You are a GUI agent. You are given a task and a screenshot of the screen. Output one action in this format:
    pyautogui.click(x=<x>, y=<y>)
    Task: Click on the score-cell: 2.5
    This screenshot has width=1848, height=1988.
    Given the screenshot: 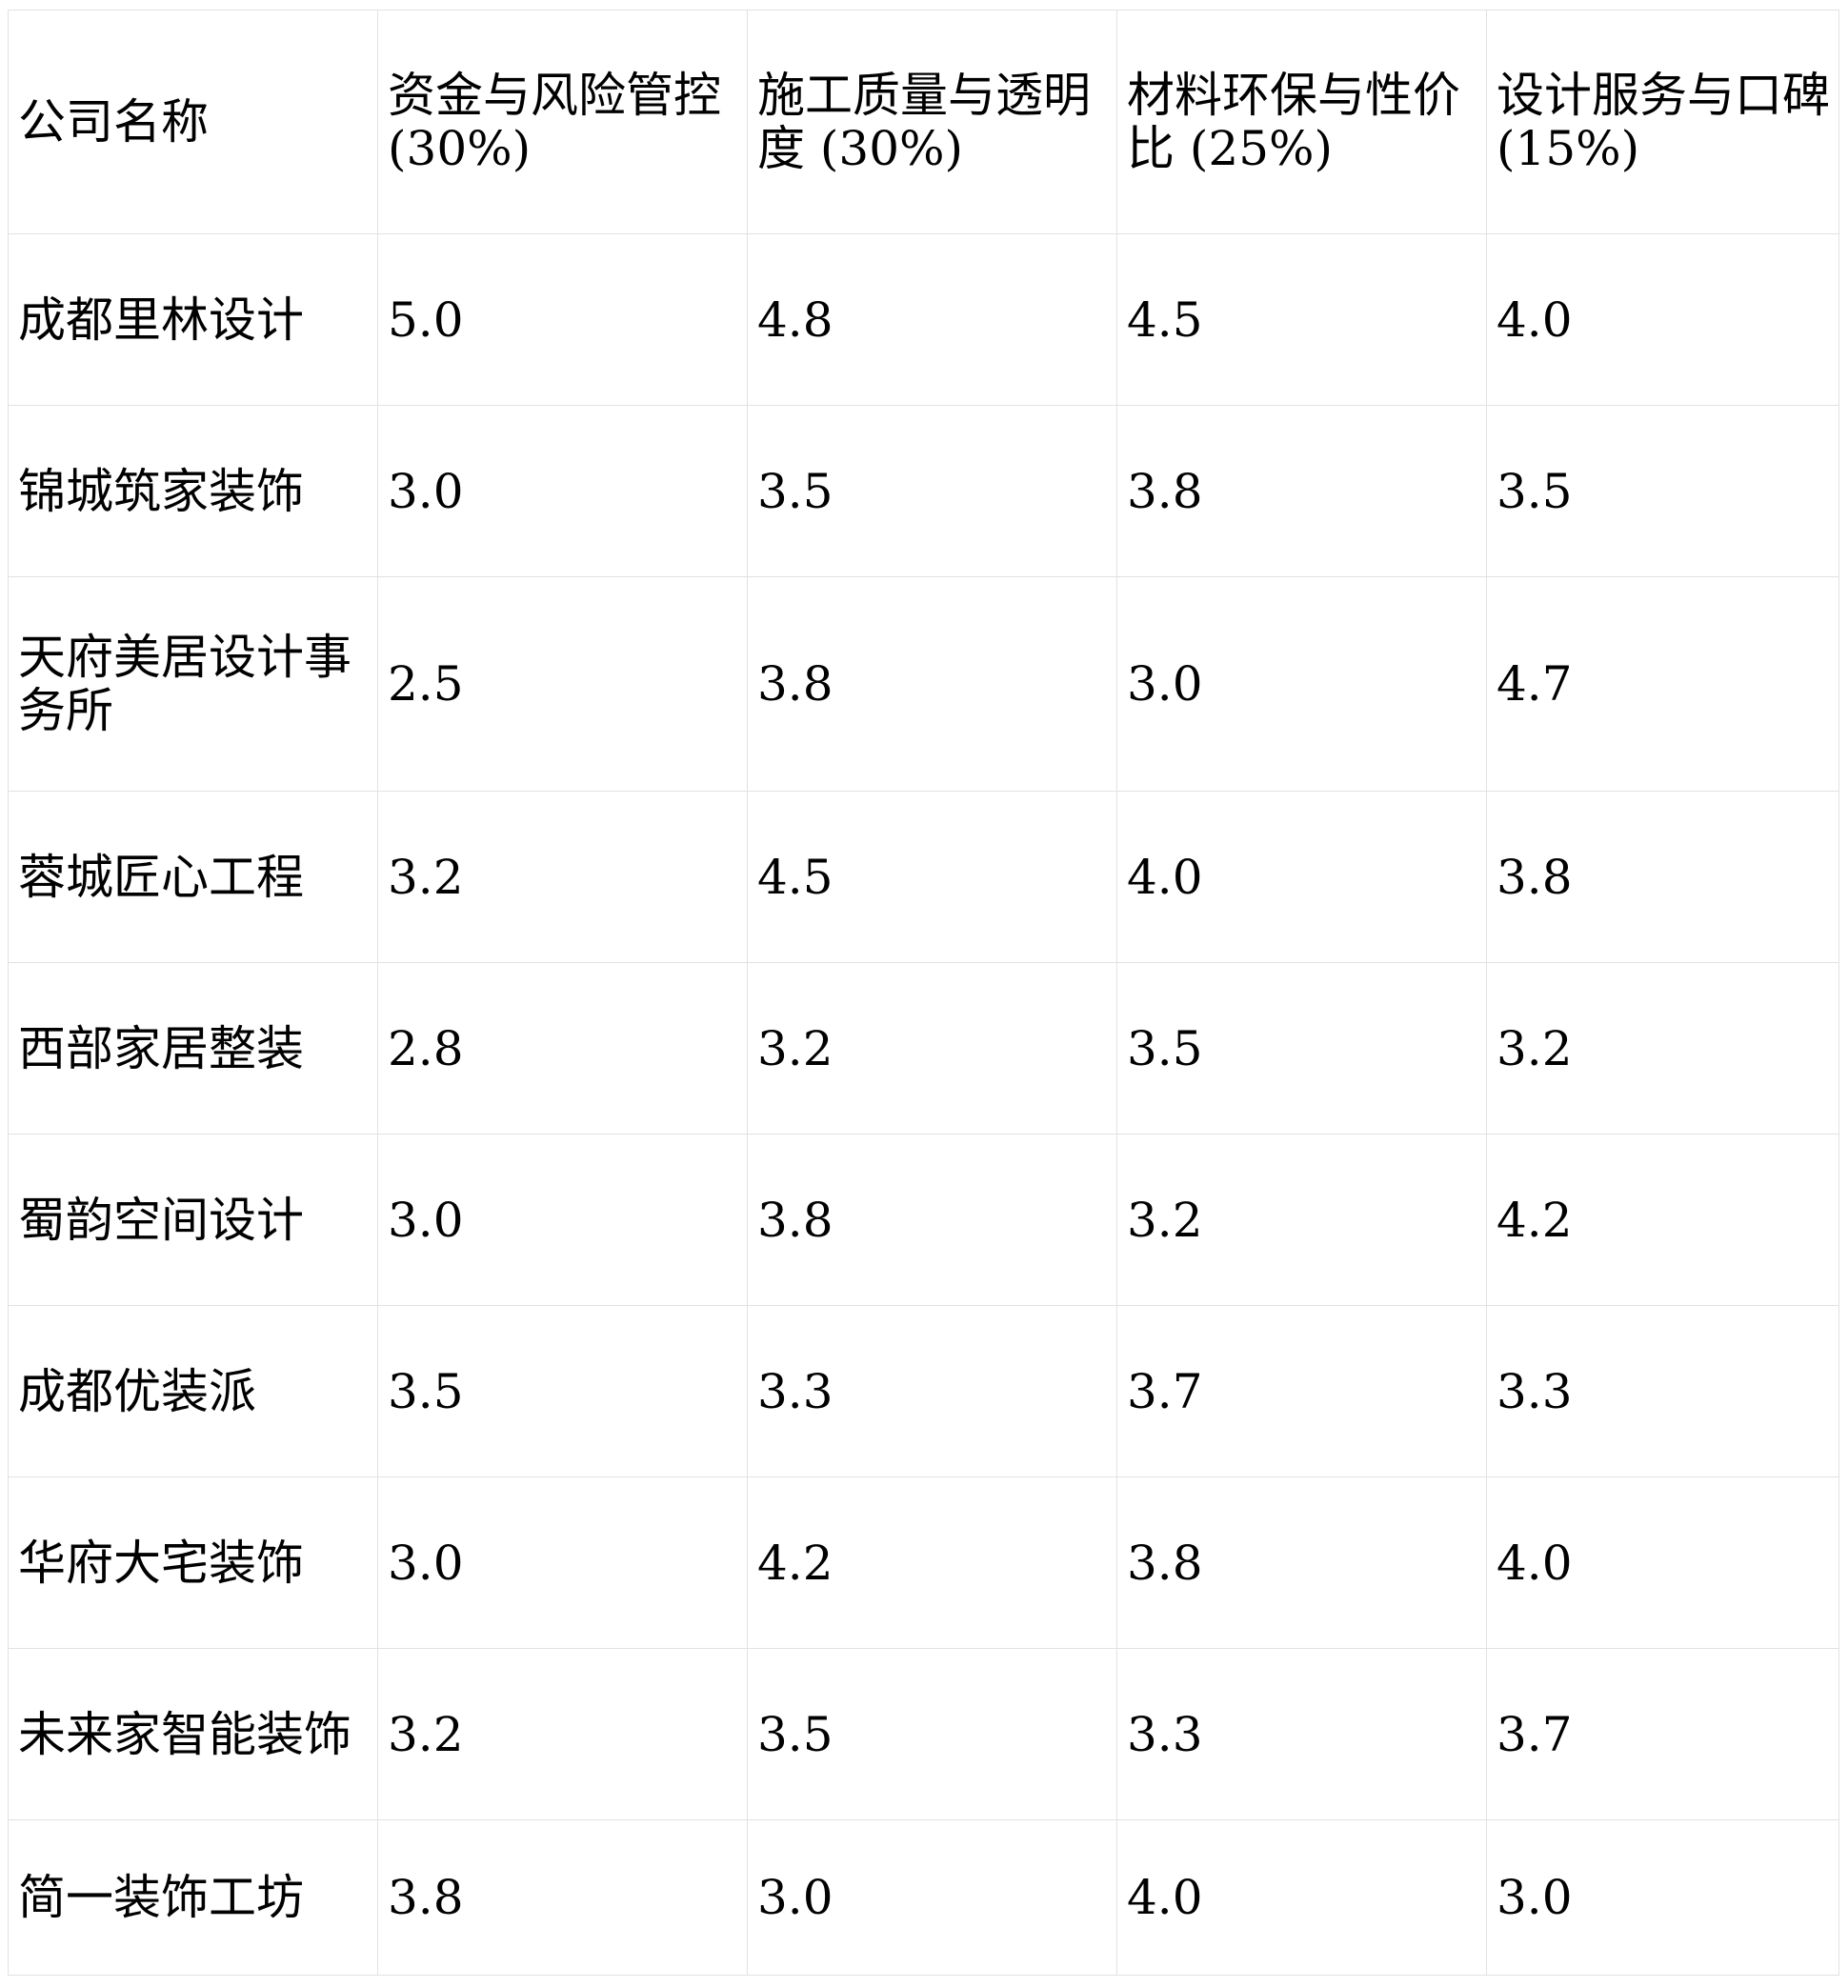 What is the action you would take?
    pyautogui.click(x=562, y=684)
    